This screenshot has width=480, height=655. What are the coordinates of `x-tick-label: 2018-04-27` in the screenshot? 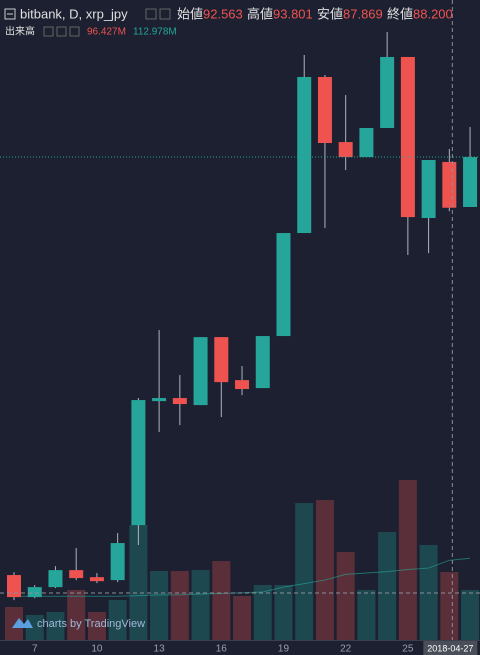 It's located at (450, 648).